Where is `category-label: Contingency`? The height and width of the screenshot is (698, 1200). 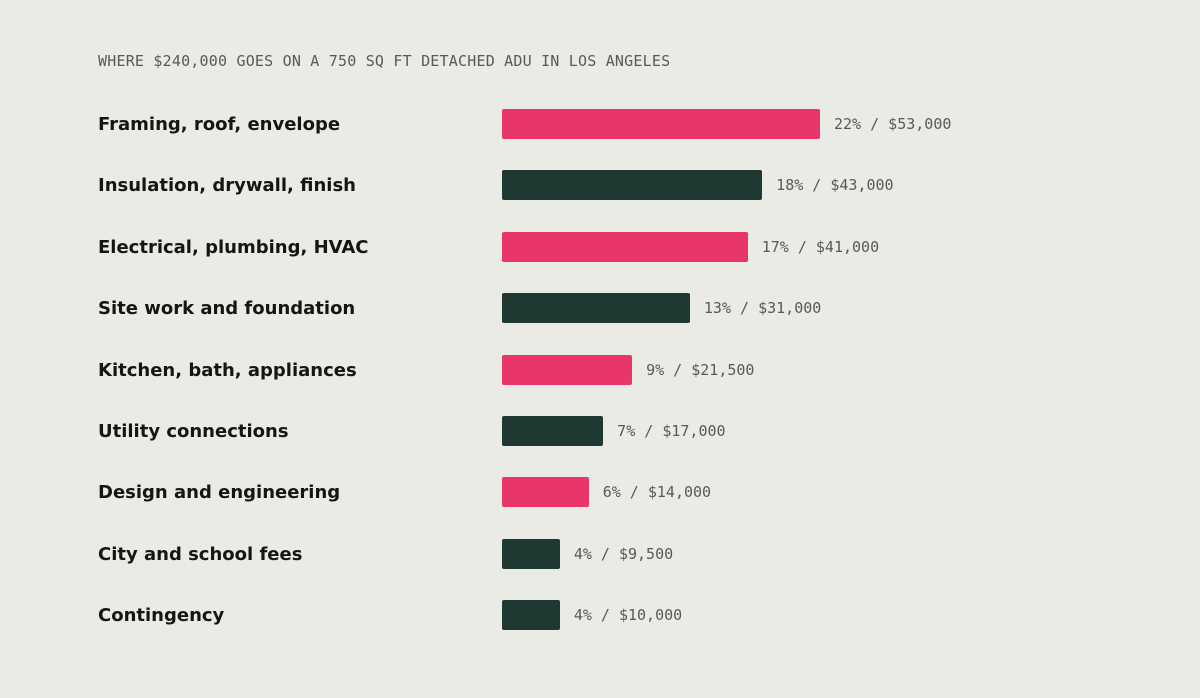
category-label: Contingency is located at coordinates (161, 616).